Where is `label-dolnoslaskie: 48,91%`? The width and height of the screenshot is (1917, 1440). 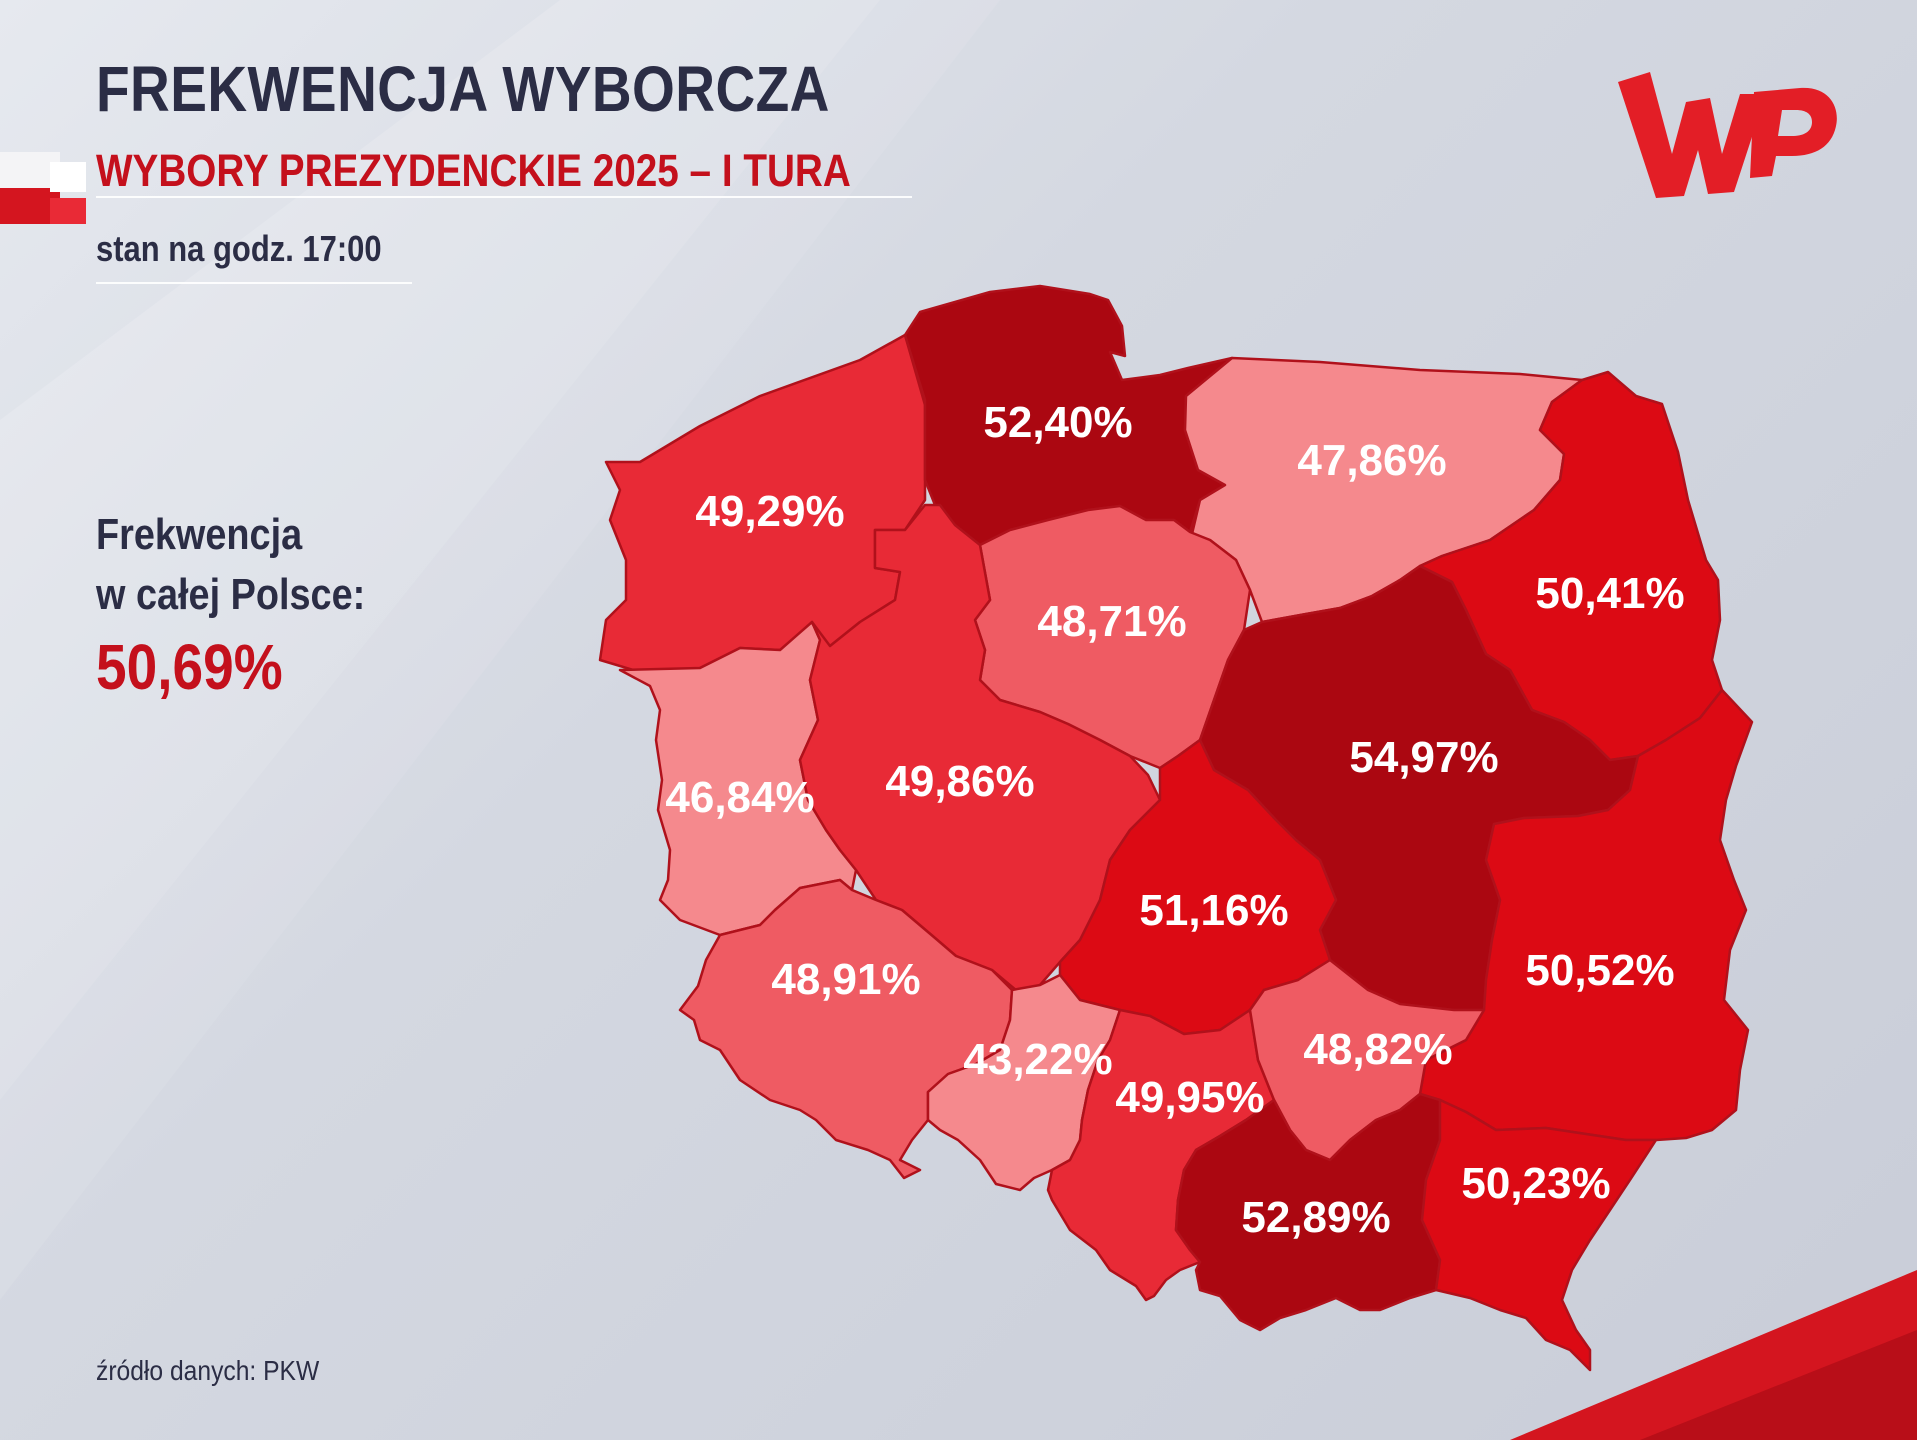
label-dolnoslaskie: 48,91% is located at coordinates (845, 979).